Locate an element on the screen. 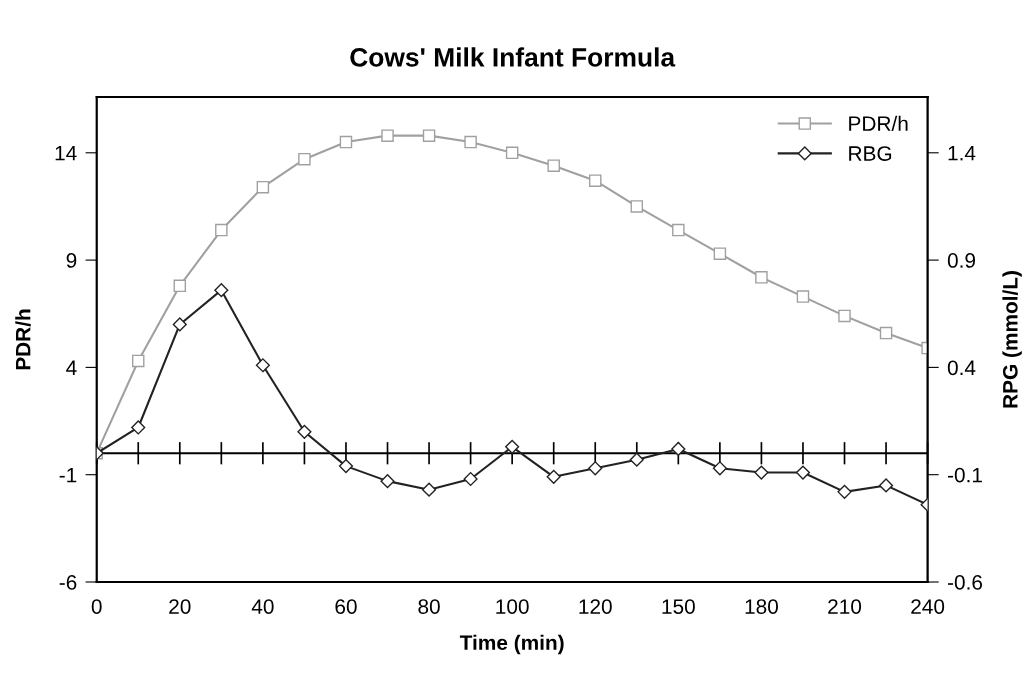 The width and height of the screenshot is (1036, 685). y-tick-label: -6 is located at coordinates (68, 582).